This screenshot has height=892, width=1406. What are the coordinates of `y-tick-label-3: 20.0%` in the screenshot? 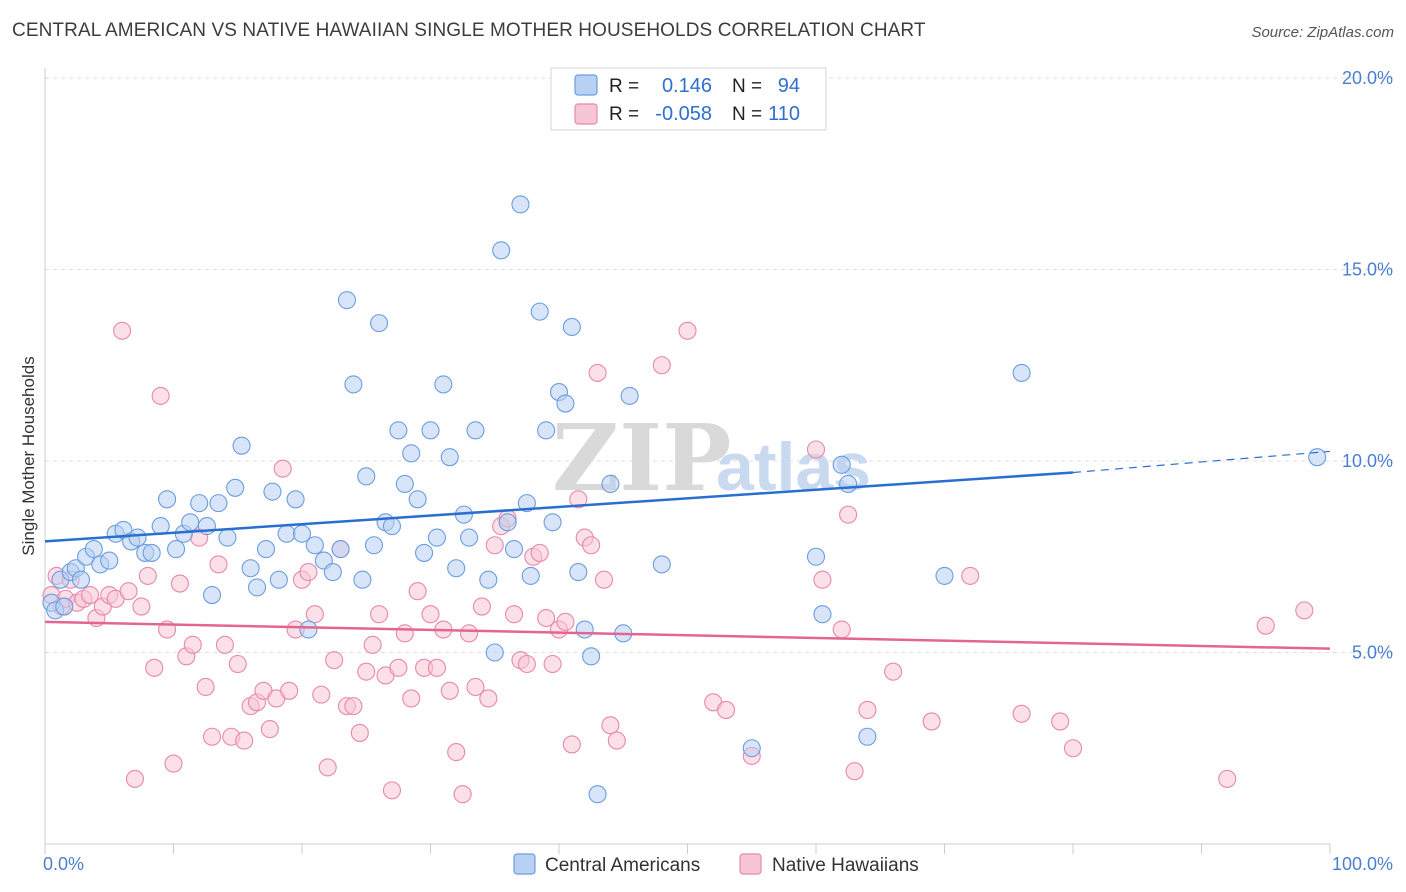 It's located at (1367, 78).